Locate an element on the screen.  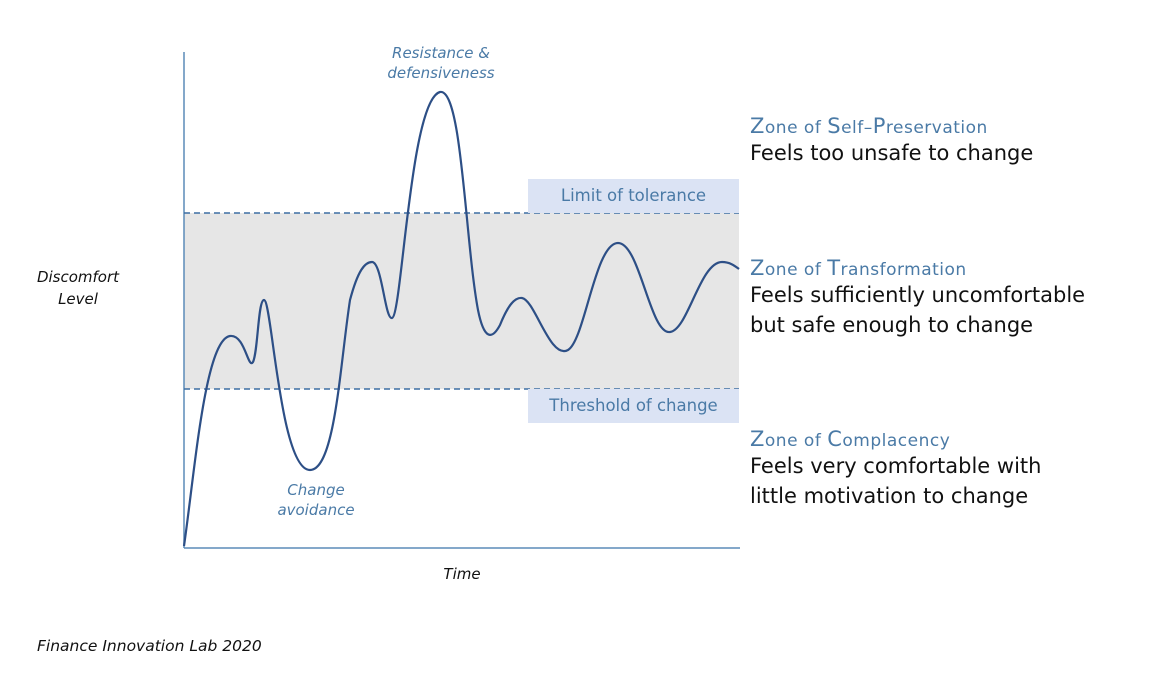
change-avoidance-annotation: Change avoidance is located at coordinates (316, 500).